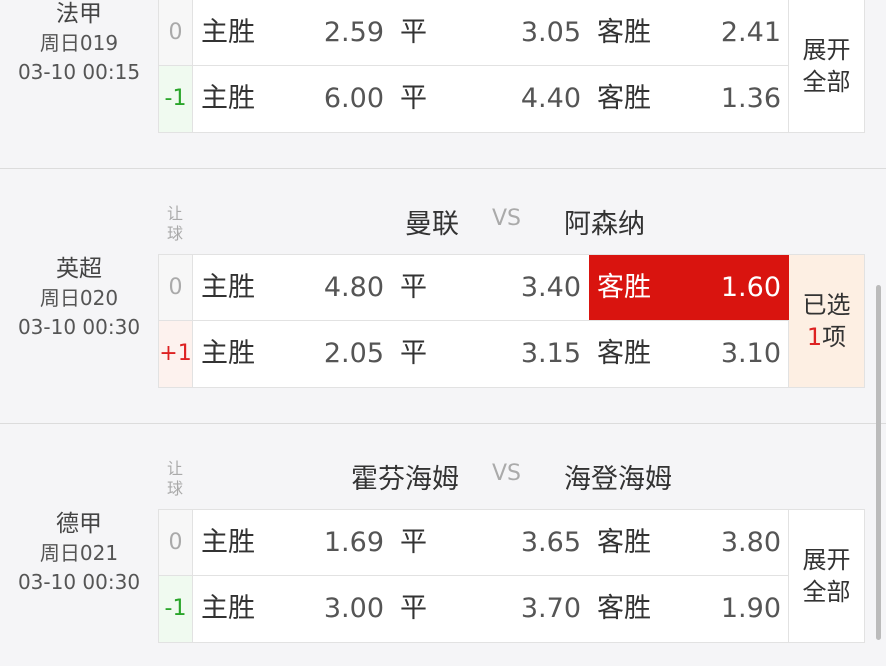 The image size is (886, 666). I want to click on draw-odds: 平 3.65, so click(490, 542).